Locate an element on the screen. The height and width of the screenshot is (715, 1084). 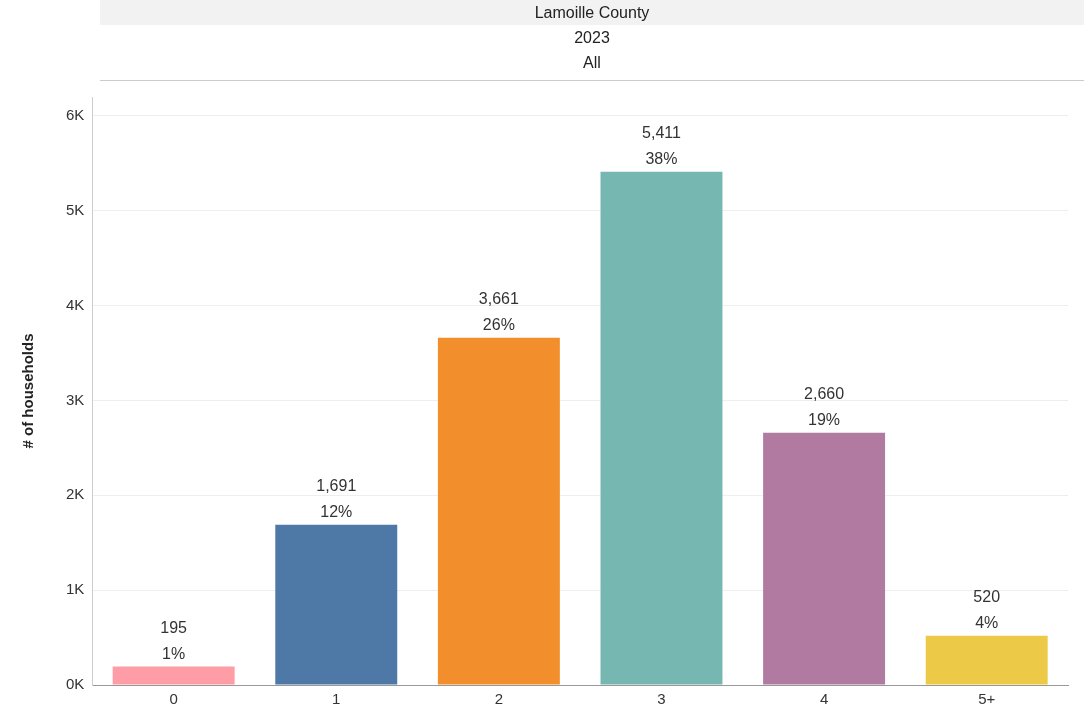
x-tick-label: 3 is located at coordinates (661, 699).